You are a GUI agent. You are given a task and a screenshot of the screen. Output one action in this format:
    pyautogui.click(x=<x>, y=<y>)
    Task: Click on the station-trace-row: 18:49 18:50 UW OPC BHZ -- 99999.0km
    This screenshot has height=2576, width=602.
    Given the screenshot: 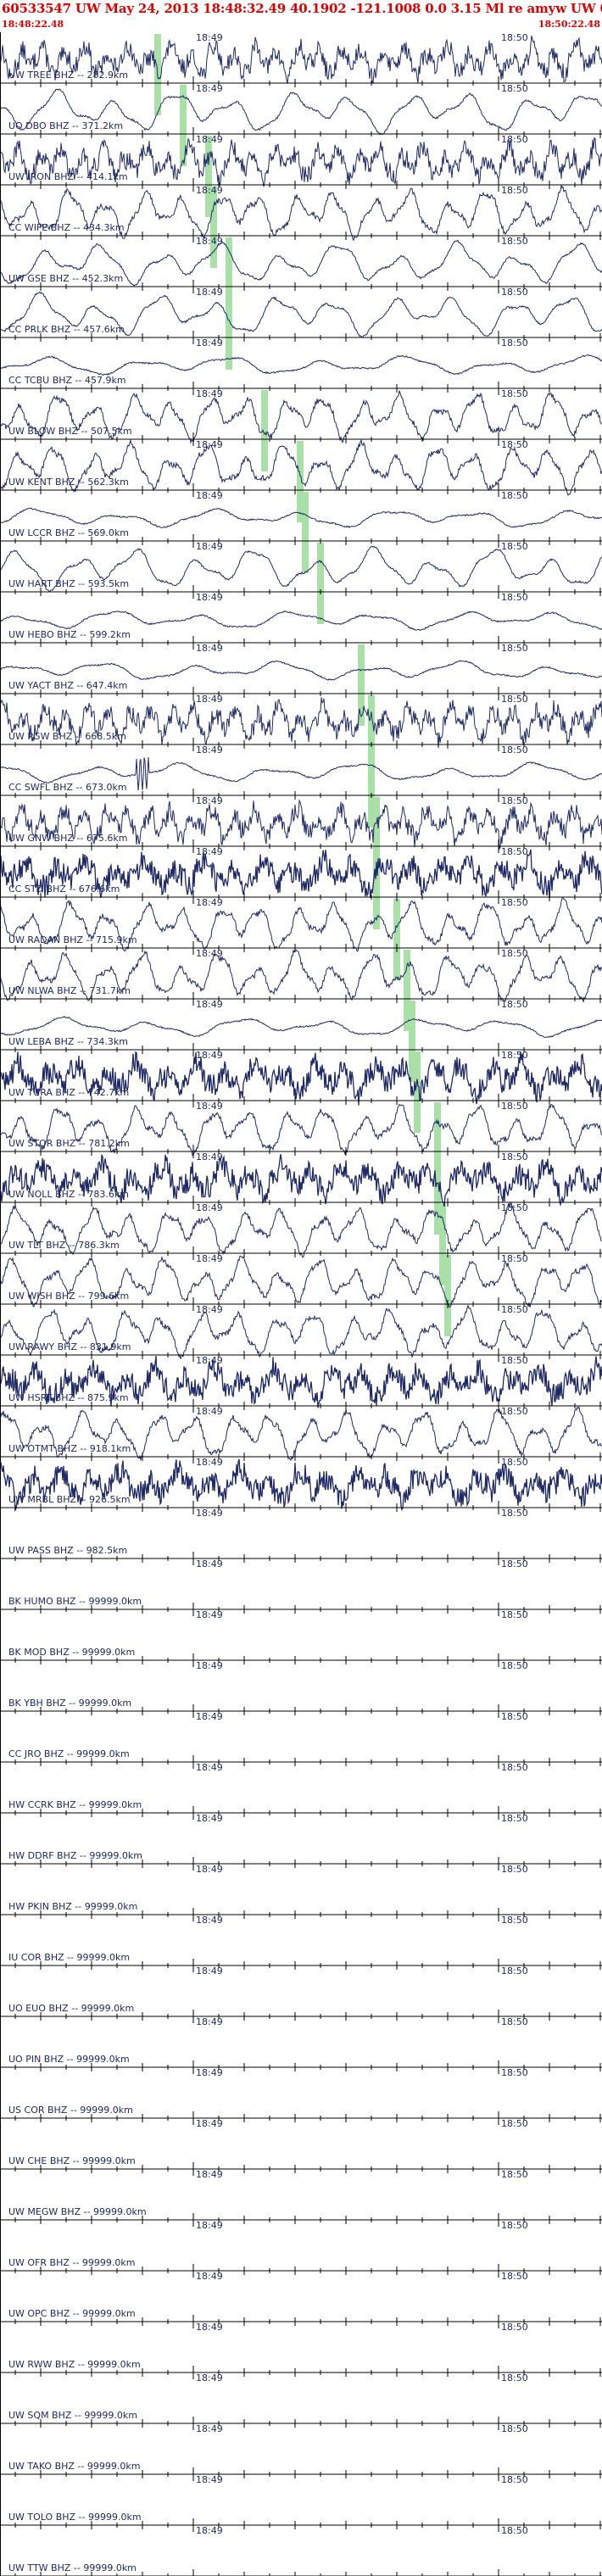 What is the action you would take?
    pyautogui.click(x=301, y=2299)
    